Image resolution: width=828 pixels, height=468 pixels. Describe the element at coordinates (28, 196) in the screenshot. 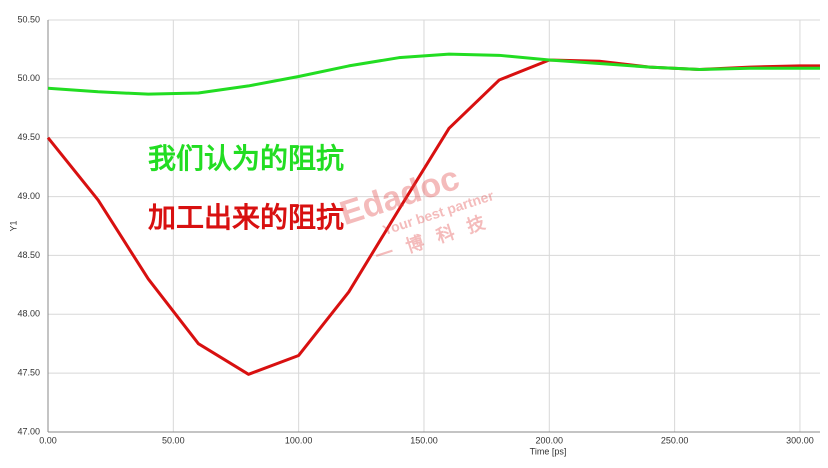

I see `y-tick-label: 49.00` at that location.